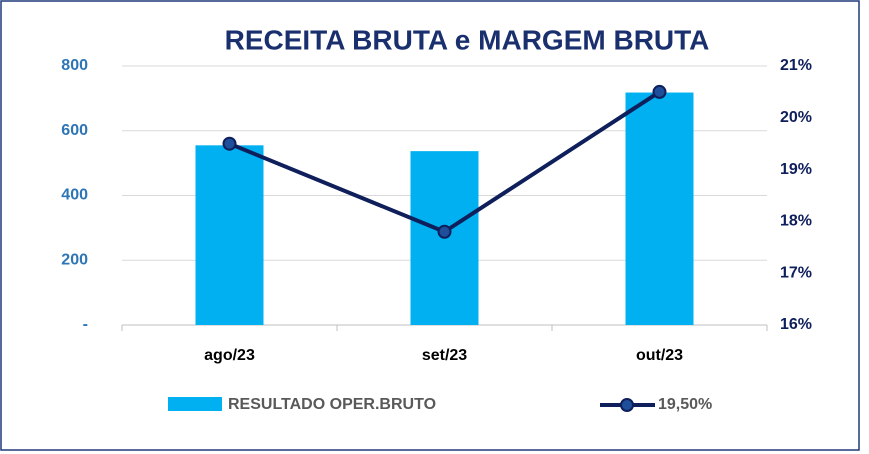 The width and height of the screenshot is (869, 454). Describe the element at coordinates (796, 169) in the screenshot. I see `y2-tick-label: 19%` at that location.